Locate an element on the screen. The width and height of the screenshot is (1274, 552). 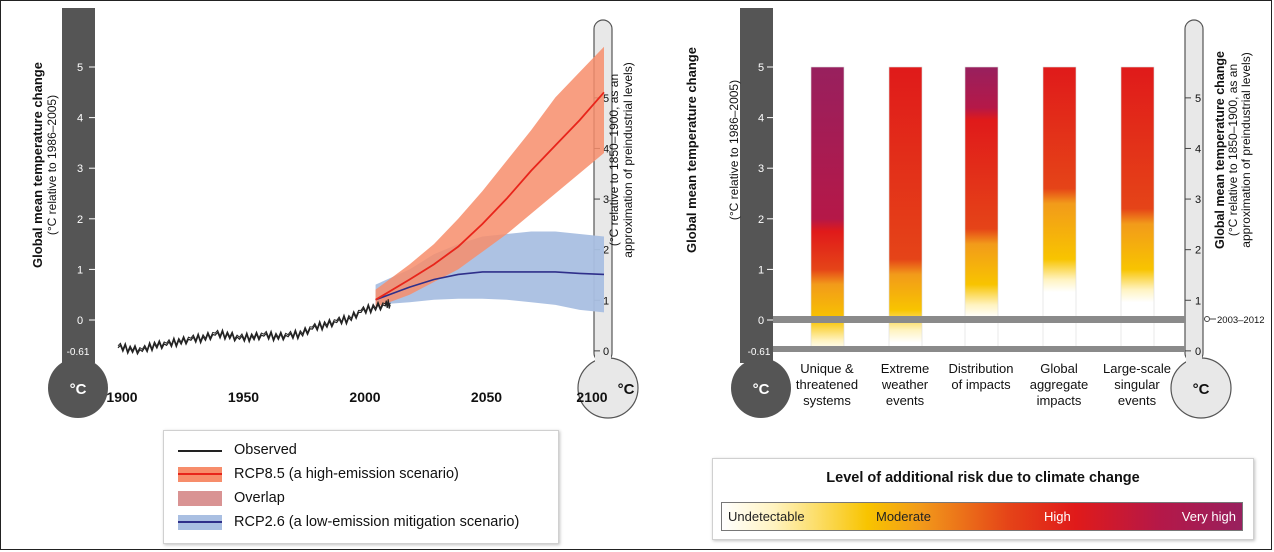
legend-item-observed: Observed is located at coordinates (237, 450).